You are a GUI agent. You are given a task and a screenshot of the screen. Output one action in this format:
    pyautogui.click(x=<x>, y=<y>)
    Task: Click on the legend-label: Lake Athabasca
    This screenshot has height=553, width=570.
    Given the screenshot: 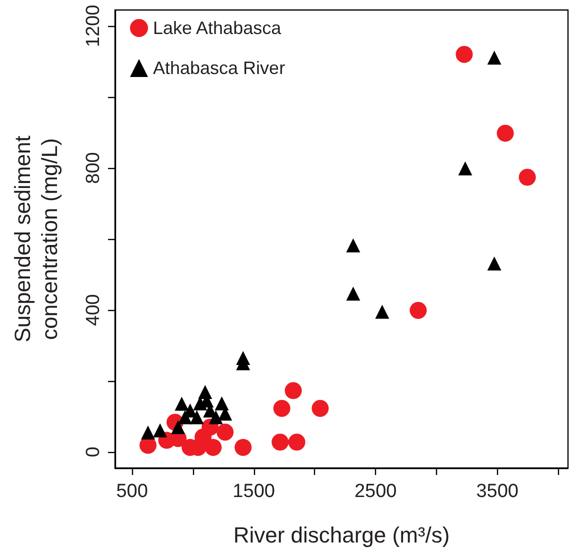 What is the action you would take?
    pyautogui.click(x=217, y=28)
    